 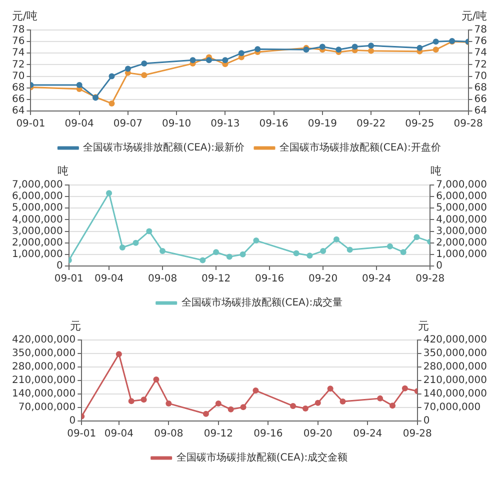 I want to click on y2-tick-label: 140,000,000, so click(x=455, y=394).